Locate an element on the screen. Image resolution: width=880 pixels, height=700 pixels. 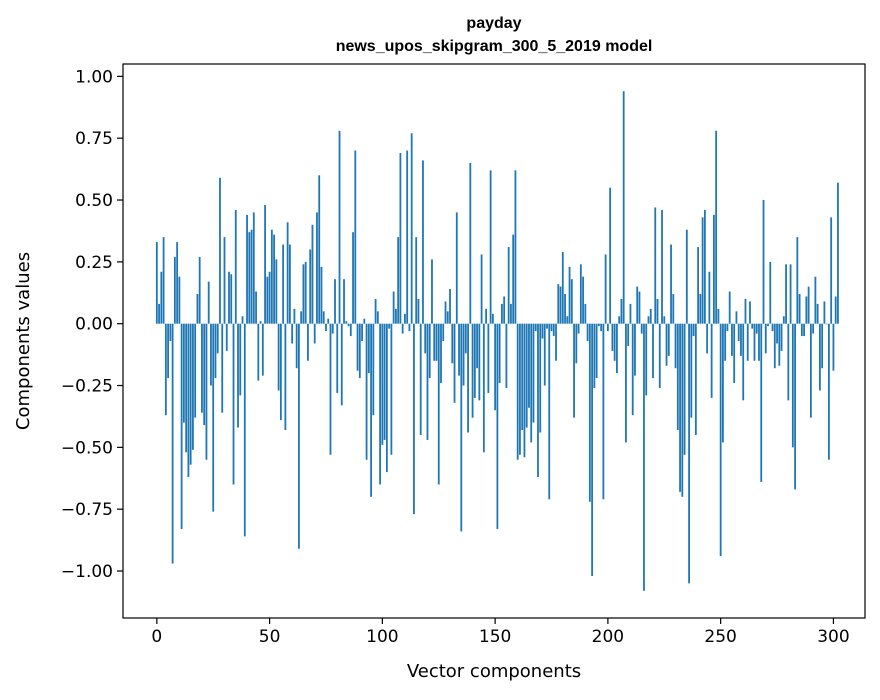
x-tick-label: 150 is located at coordinates (495, 637).